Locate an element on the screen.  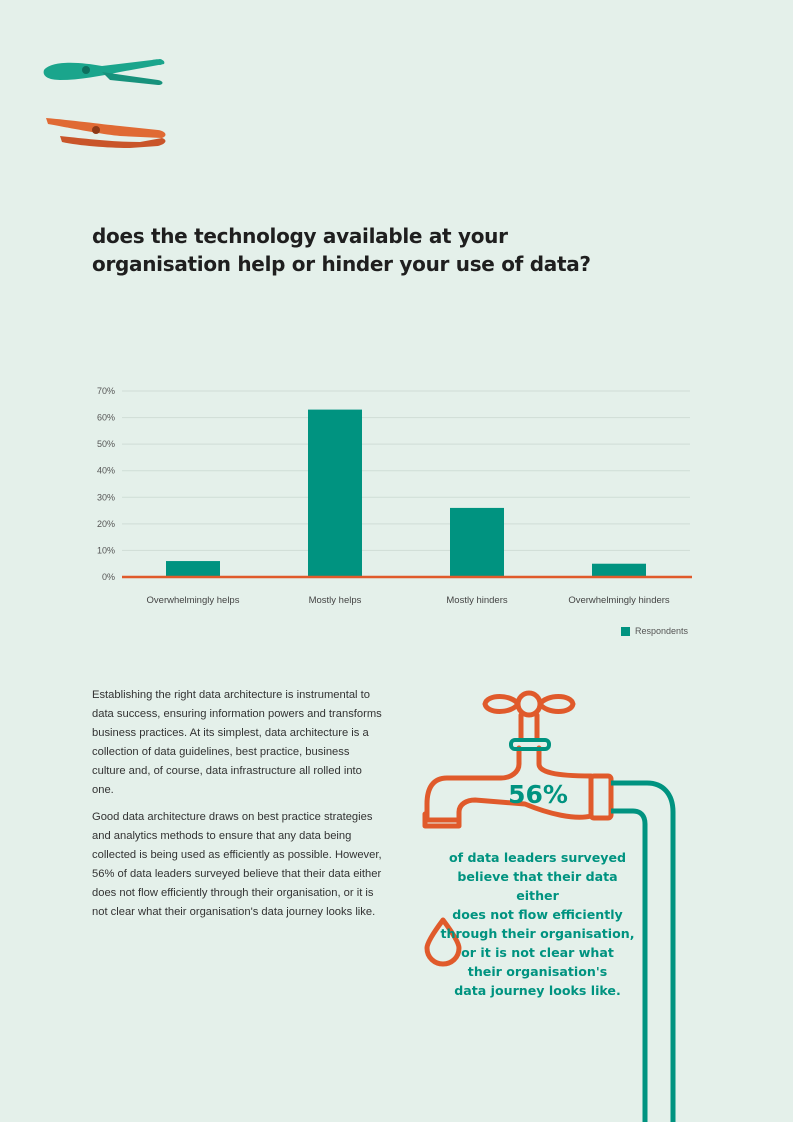
pliers-teal-icon is located at coordinates (104, 72).